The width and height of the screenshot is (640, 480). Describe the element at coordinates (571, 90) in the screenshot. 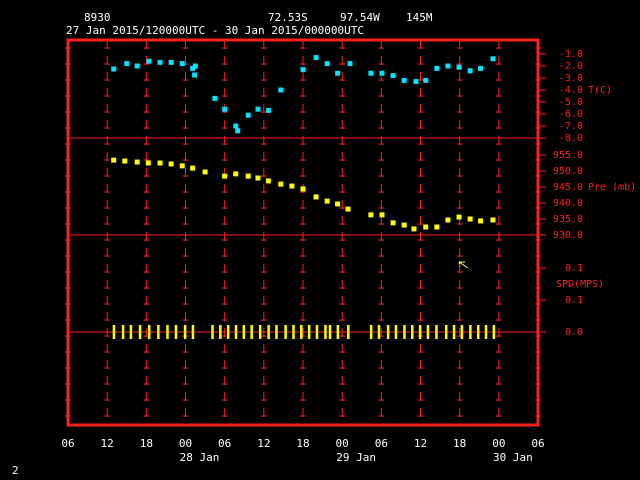

I see `y-tick-label: -4.0` at that location.